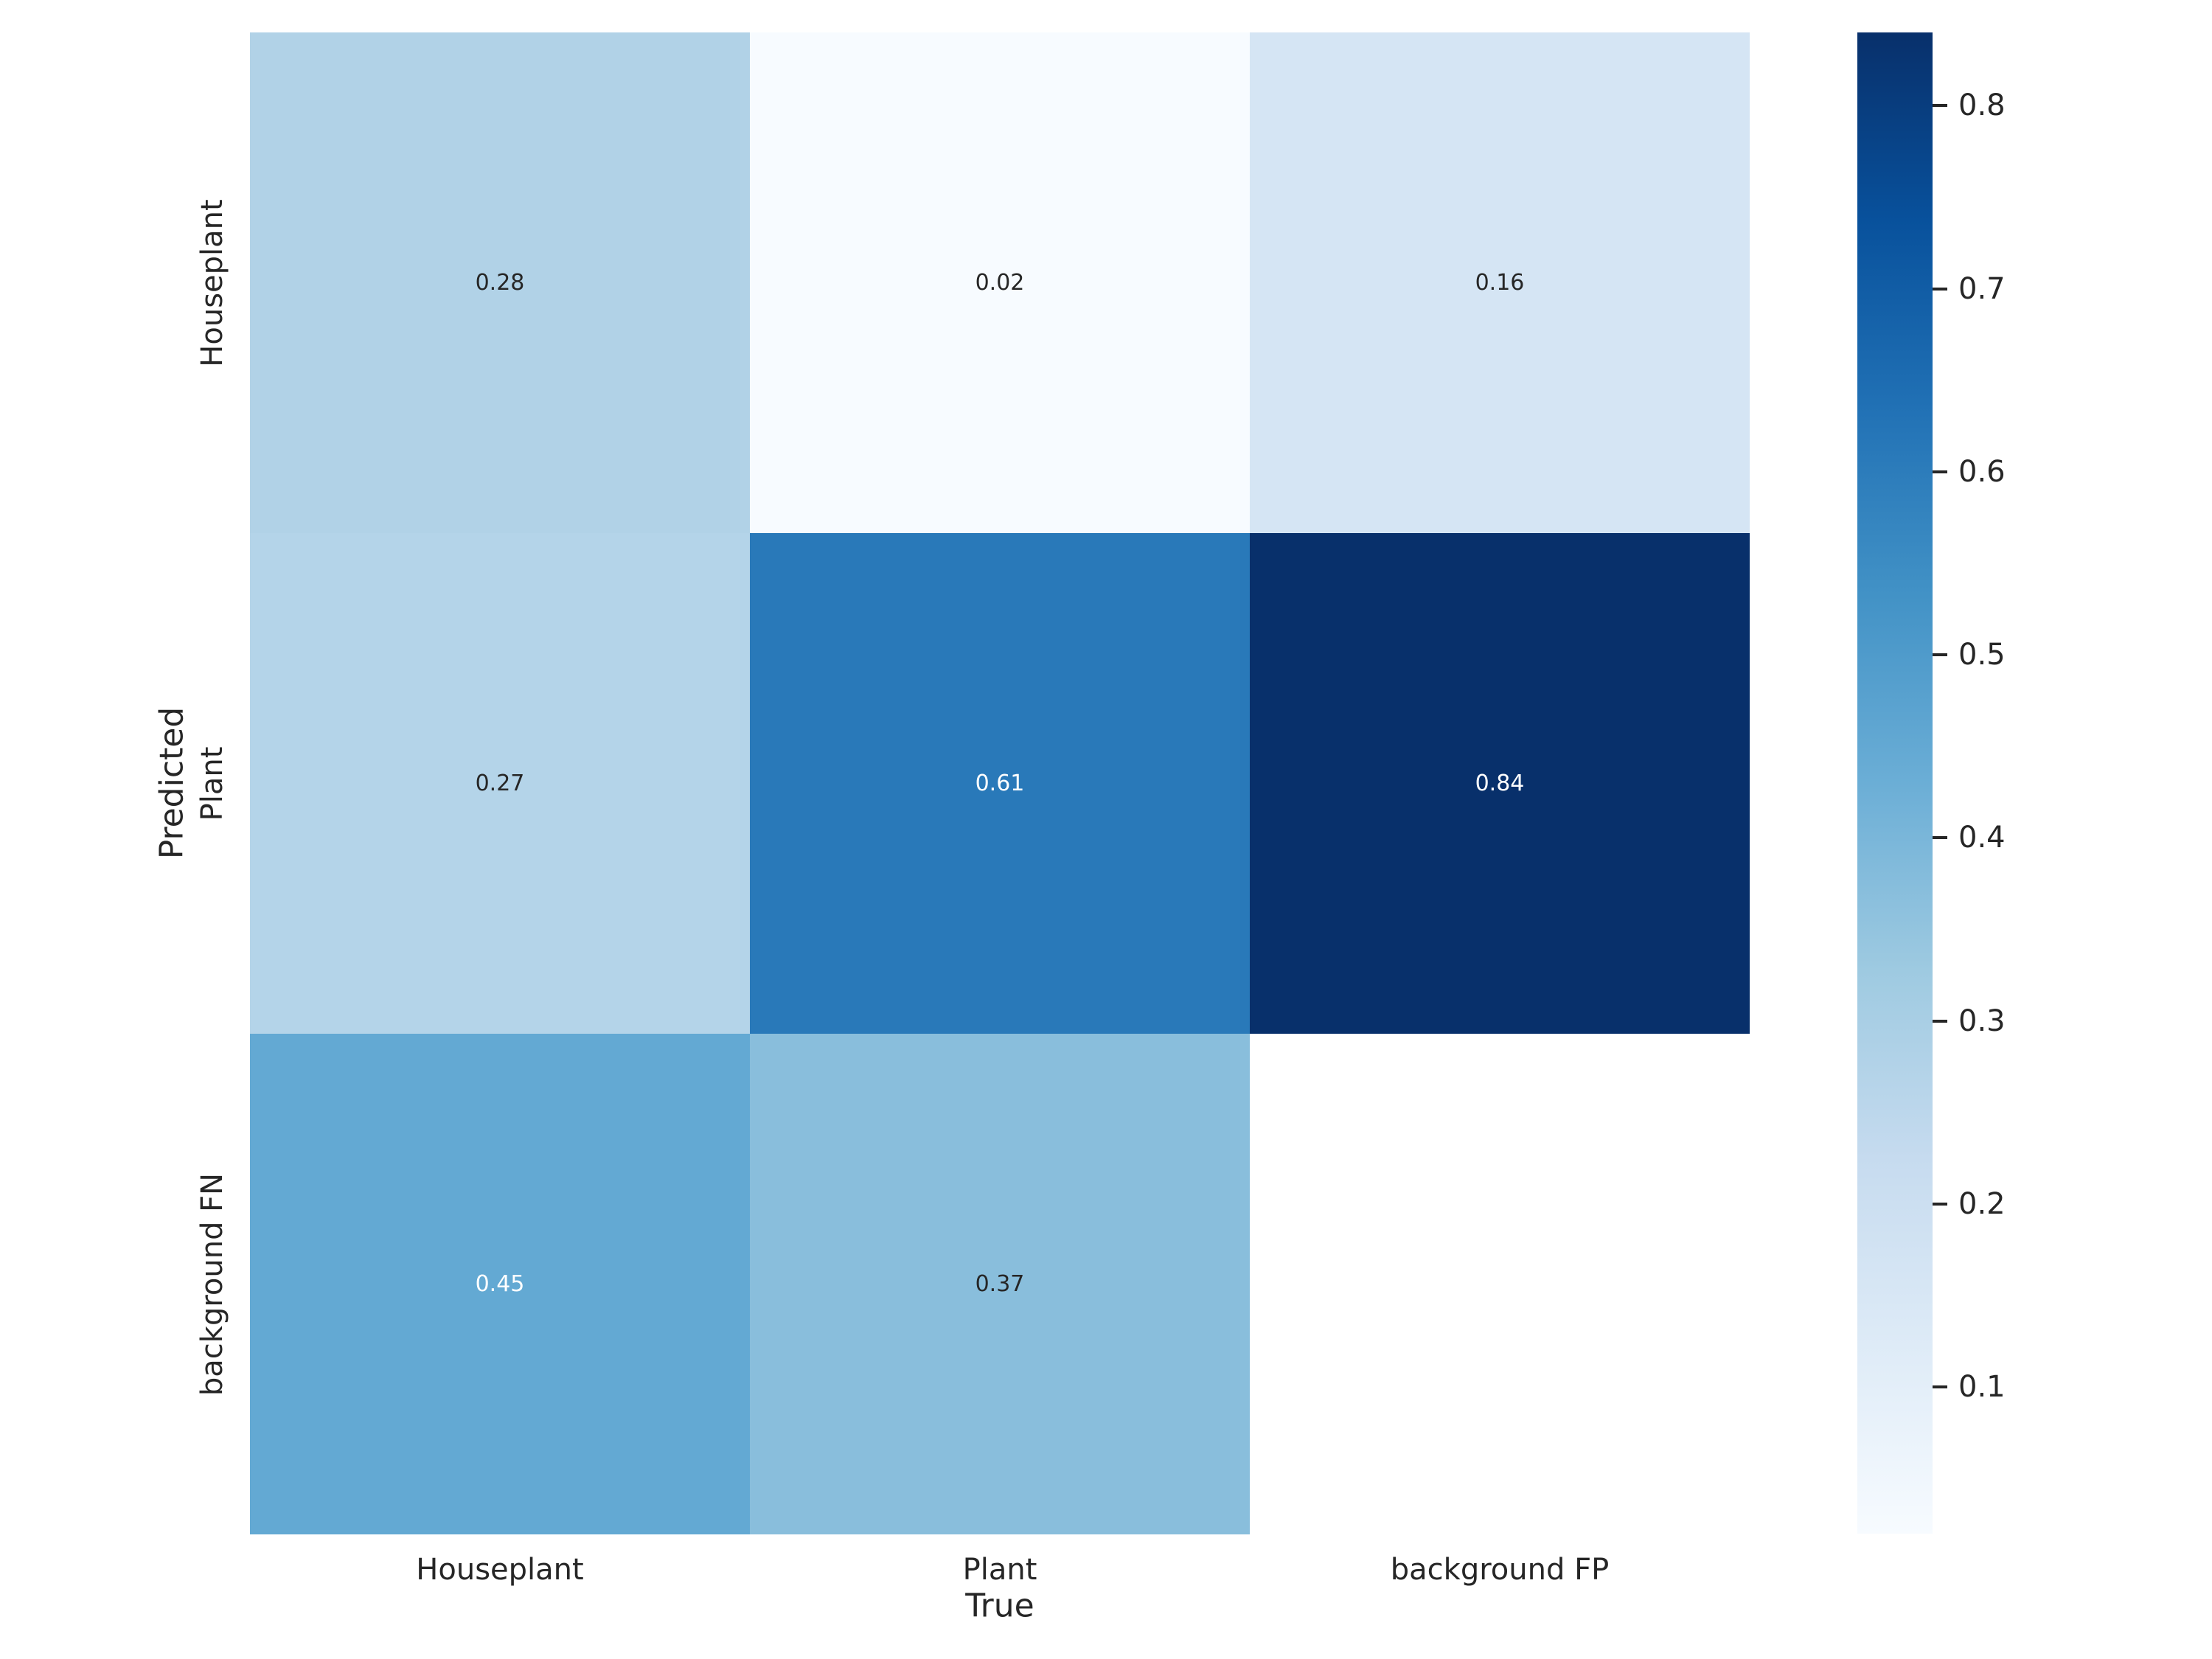 This screenshot has height=1659, width=2212. What do you see at coordinates (1982, 1204) in the screenshot?
I see `colorbar-tick-label: 0.2` at bounding box center [1982, 1204].